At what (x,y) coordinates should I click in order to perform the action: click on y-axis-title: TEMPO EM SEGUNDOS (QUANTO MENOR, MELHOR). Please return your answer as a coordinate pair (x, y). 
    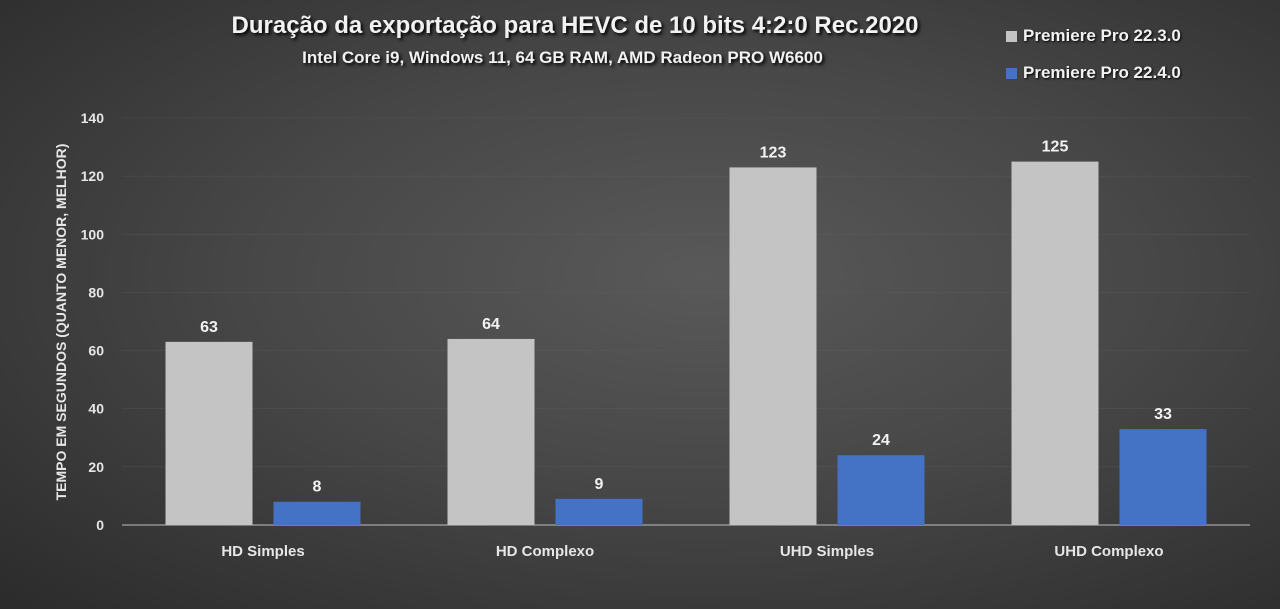
    Looking at the image, I should click on (61, 322).